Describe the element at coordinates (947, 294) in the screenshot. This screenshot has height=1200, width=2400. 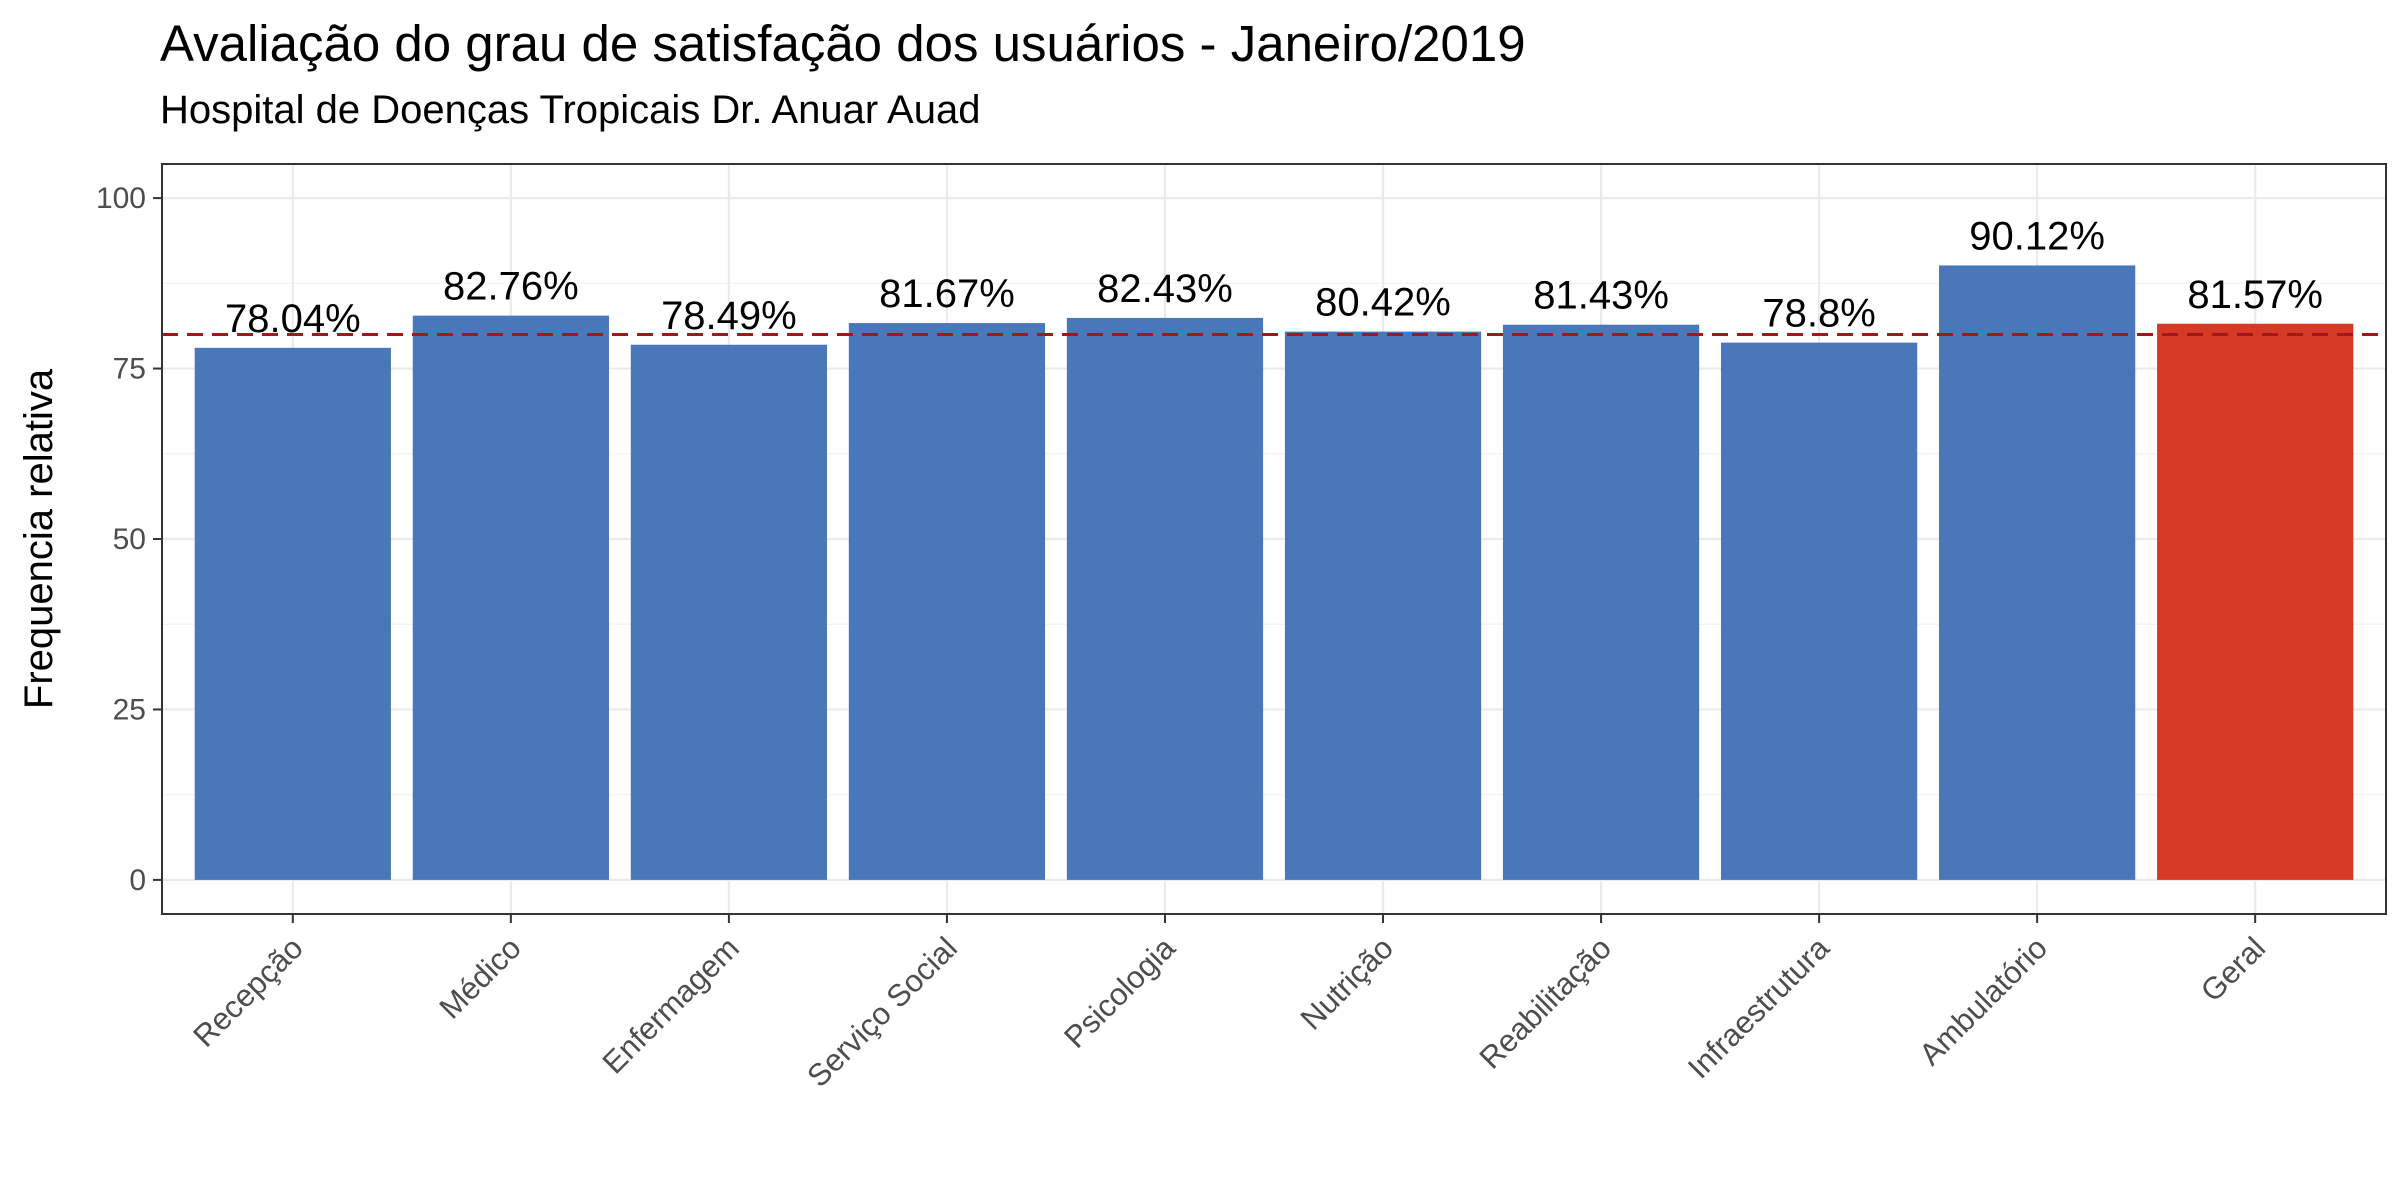
I see `data-label: 81.67%` at that location.